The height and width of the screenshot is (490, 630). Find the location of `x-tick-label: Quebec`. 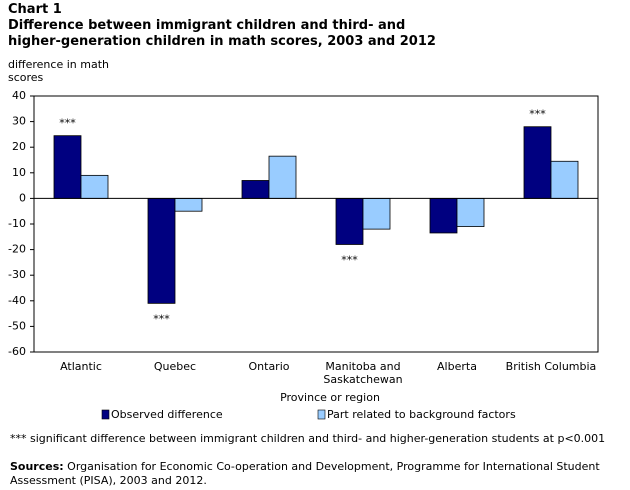

x-tick-label: Quebec is located at coordinates (175, 366).